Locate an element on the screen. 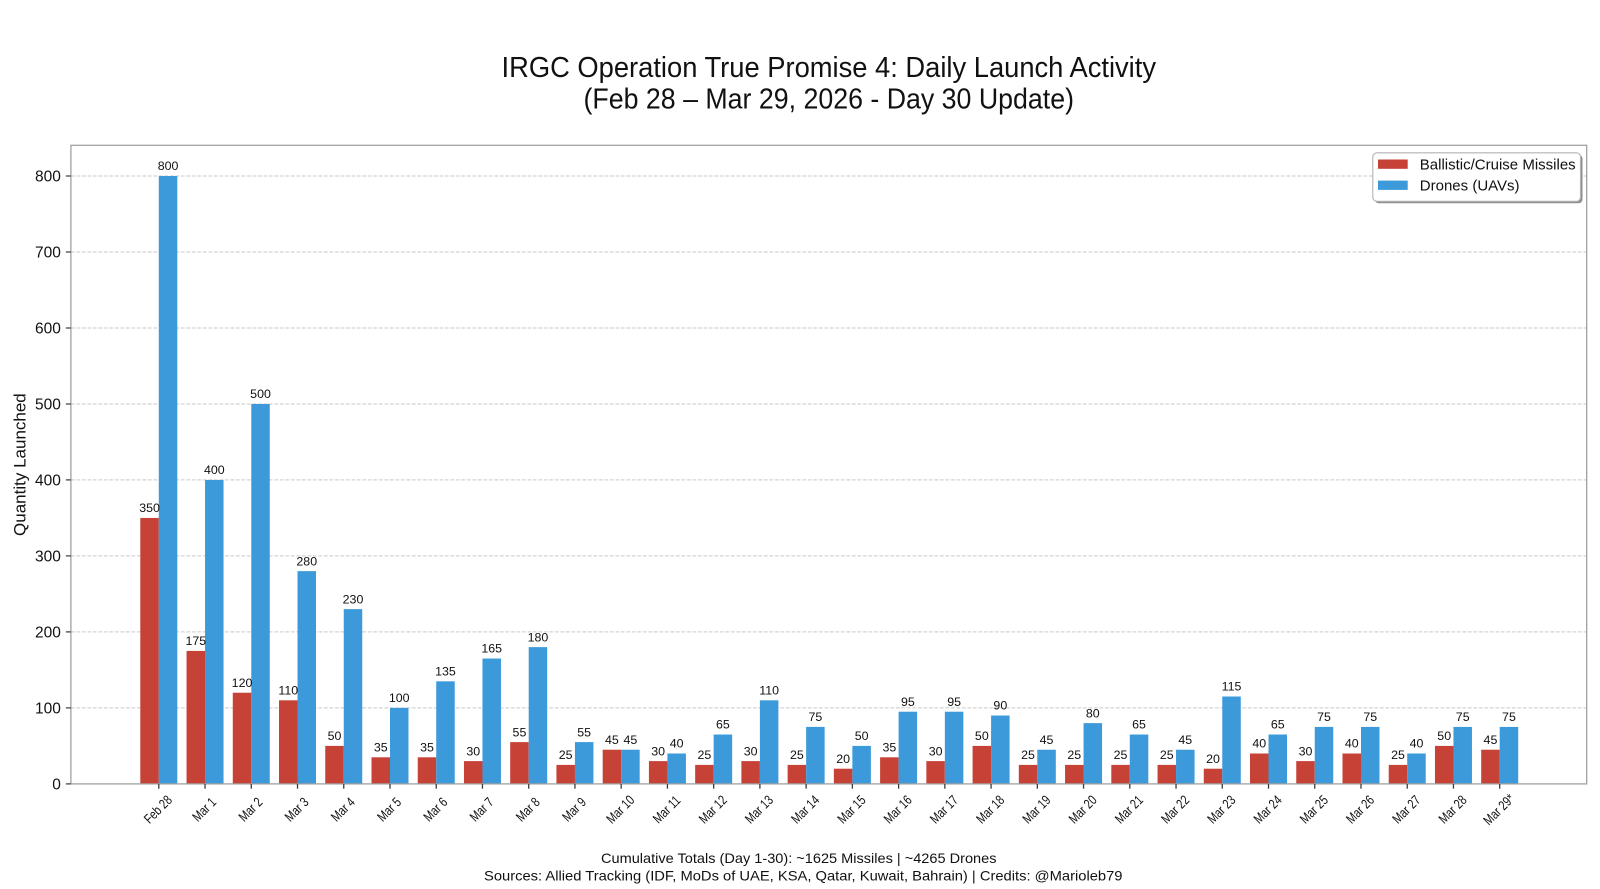 The width and height of the screenshot is (1600, 889). svg-text: 135 is located at coordinates (445, 672).